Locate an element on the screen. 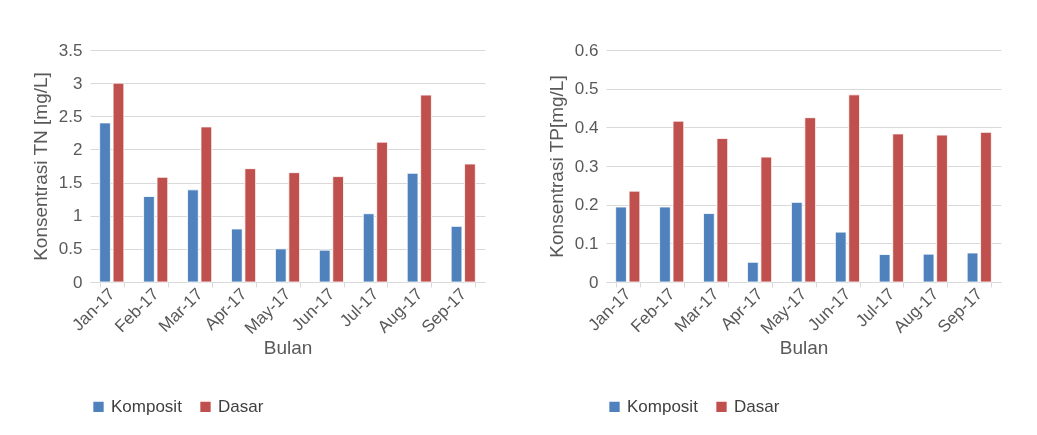  y-tick-label: 0.6 is located at coordinates (586, 50).